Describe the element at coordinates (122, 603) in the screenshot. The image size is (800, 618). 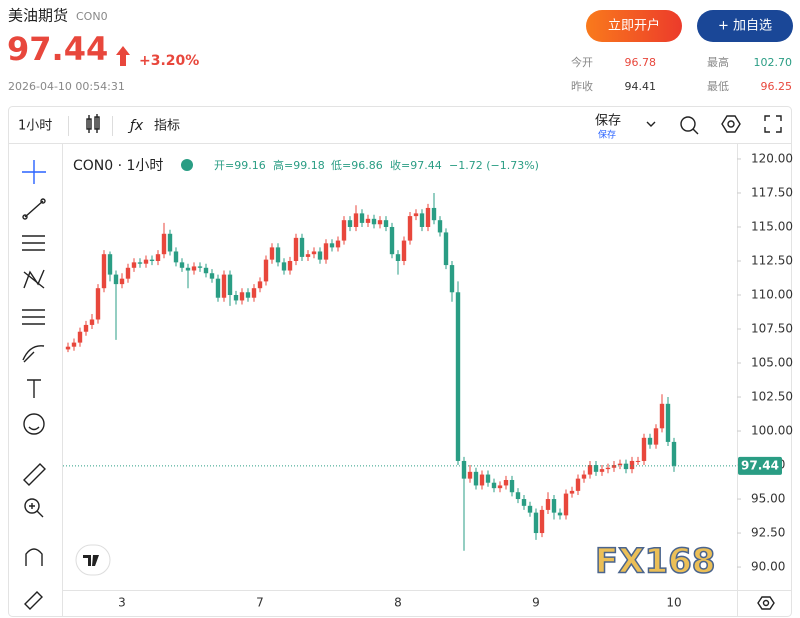
I see `x-tick-label: 3` at that location.